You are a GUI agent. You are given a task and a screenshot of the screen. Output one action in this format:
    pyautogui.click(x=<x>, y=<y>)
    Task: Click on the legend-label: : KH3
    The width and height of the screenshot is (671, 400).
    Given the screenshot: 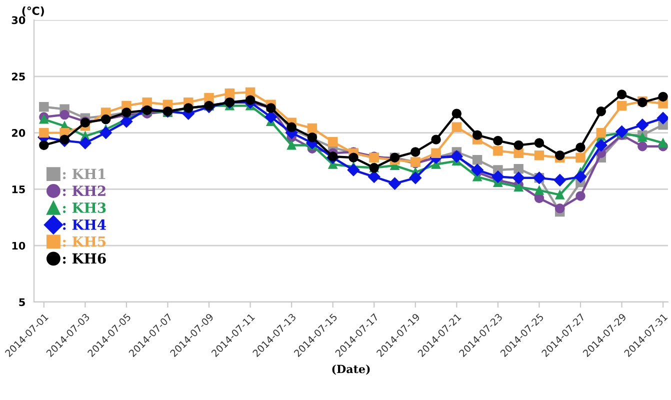 What is the action you would take?
    pyautogui.click(x=84, y=207)
    